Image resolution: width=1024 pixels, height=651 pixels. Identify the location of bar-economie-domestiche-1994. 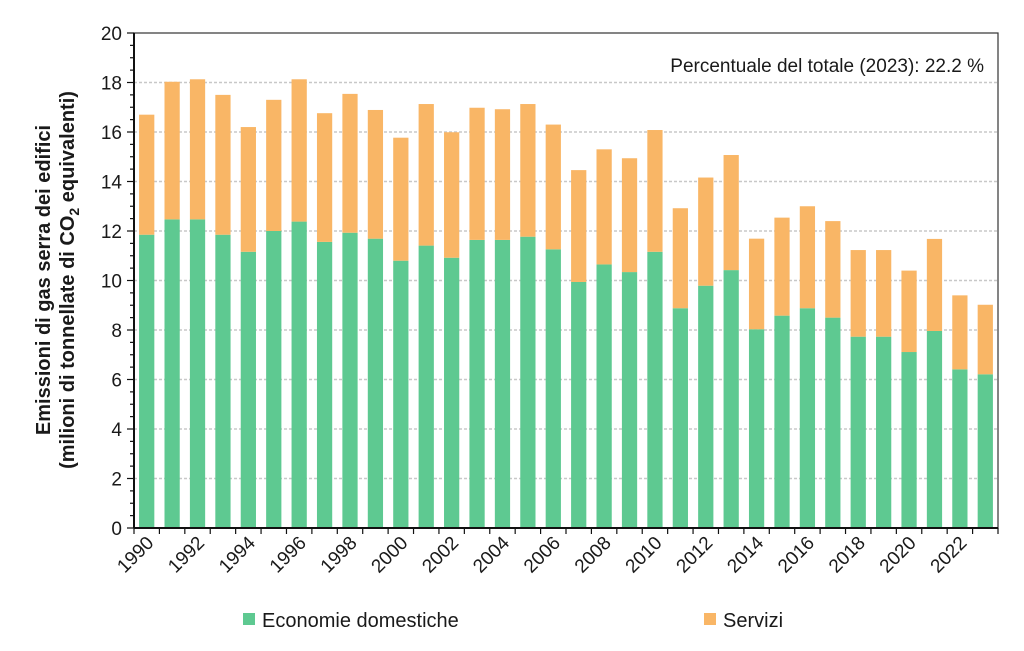
(248, 390).